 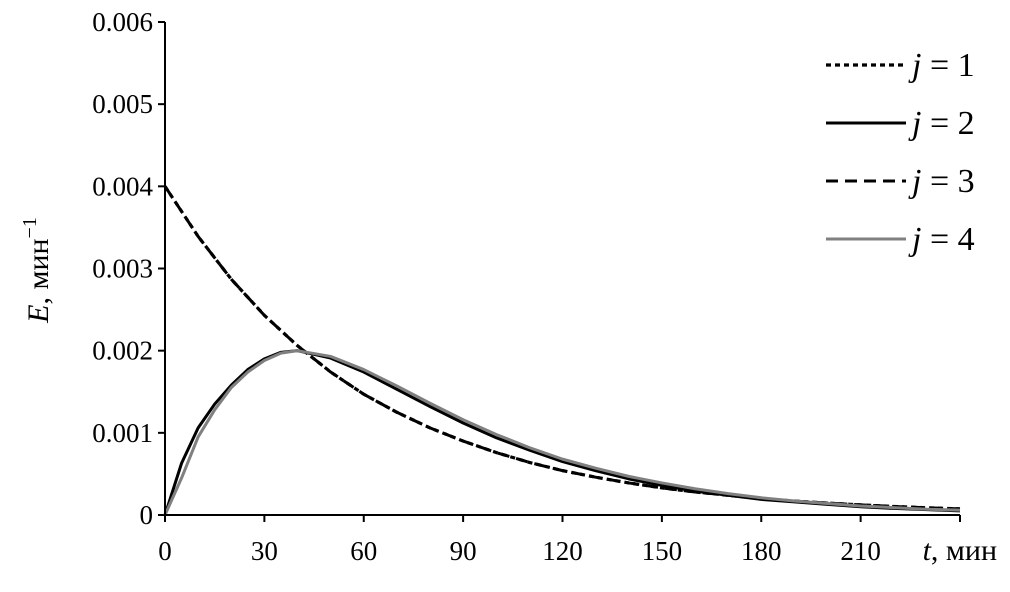 What do you see at coordinates (860, 551) in the screenshot?
I see `x-tick-label: 210` at bounding box center [860, 551].